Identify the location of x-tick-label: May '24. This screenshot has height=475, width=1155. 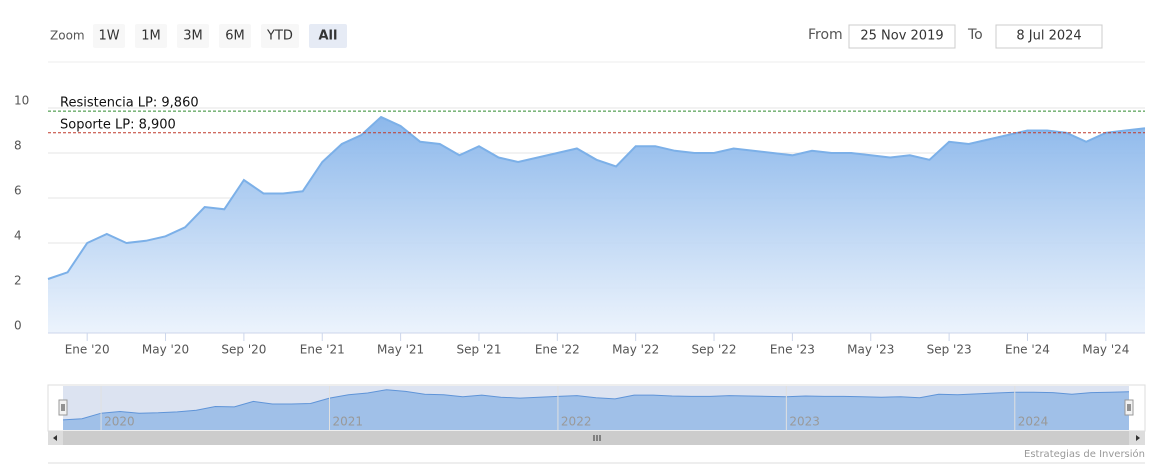
(1105, 350).